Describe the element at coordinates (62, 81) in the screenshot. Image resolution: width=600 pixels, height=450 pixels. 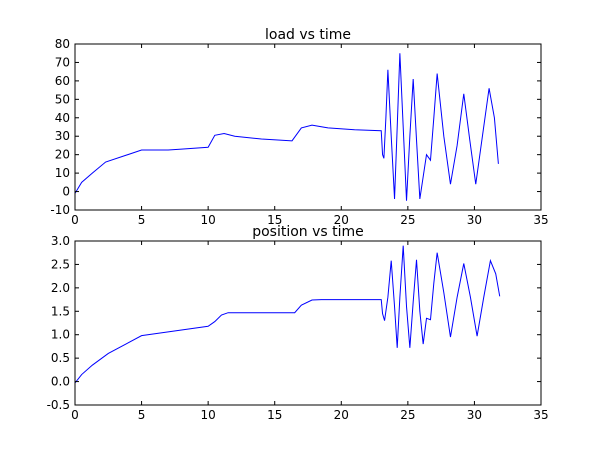
I see `y-tick-label: 60` at that location.